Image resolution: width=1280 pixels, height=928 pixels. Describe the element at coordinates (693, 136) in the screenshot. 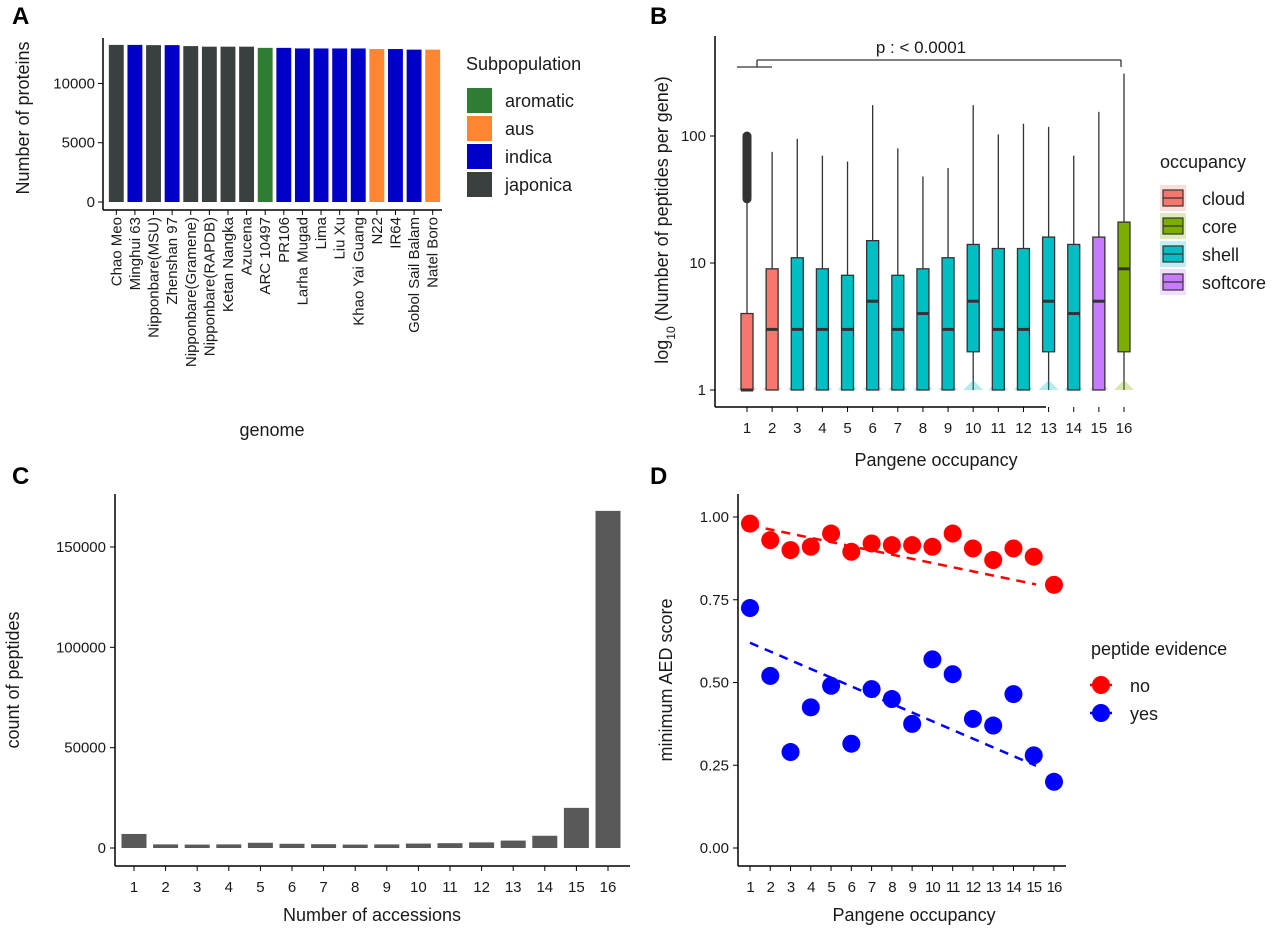

I see `y-tick-label: 100` at that location.